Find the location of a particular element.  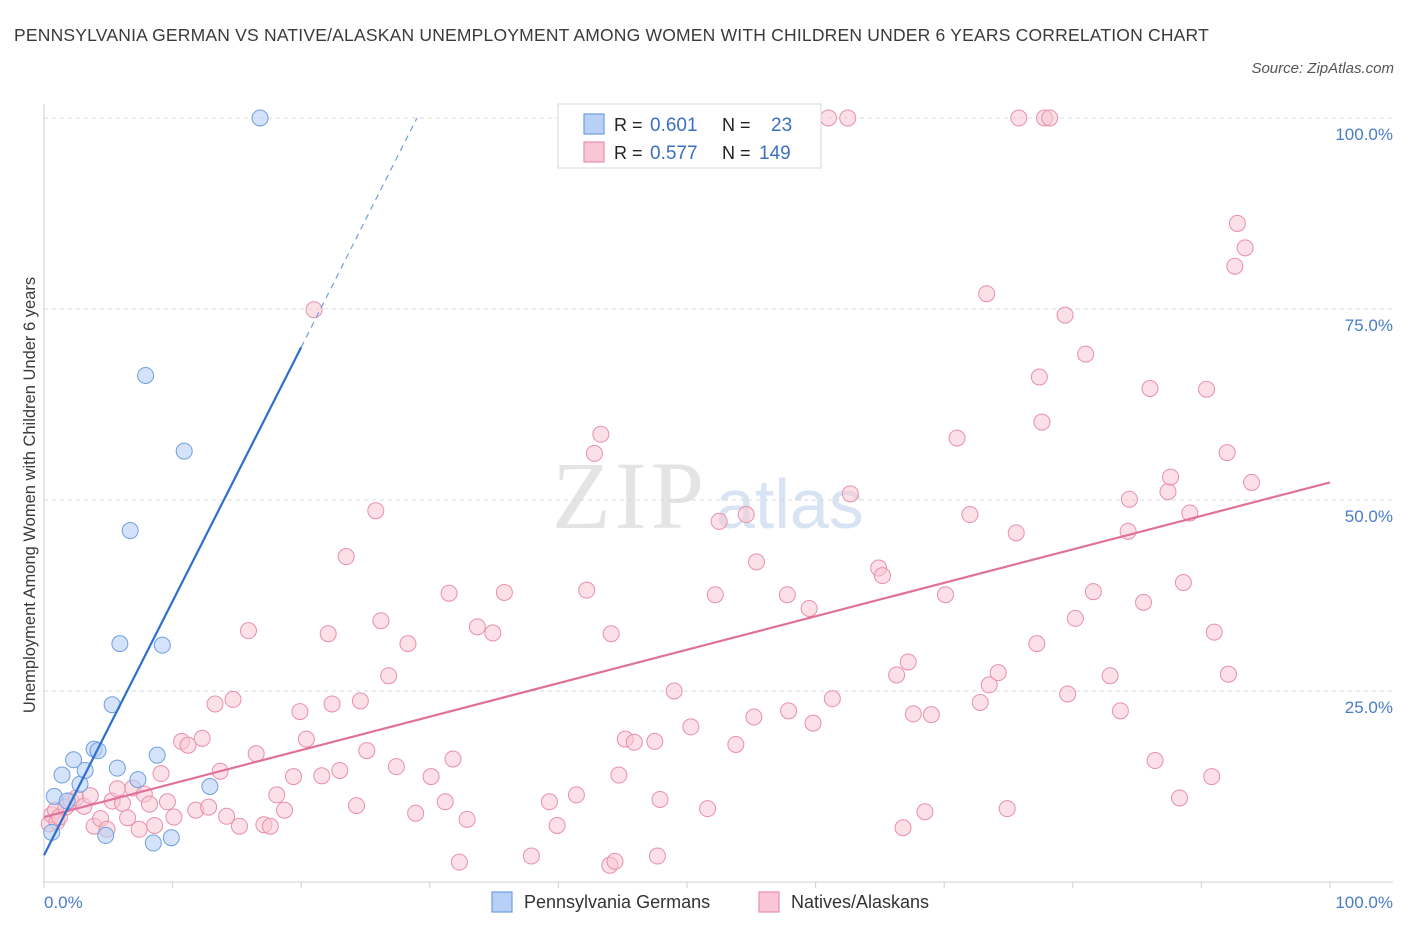

y-tick-label: 50.0% is located at coordinates (1369, 516).